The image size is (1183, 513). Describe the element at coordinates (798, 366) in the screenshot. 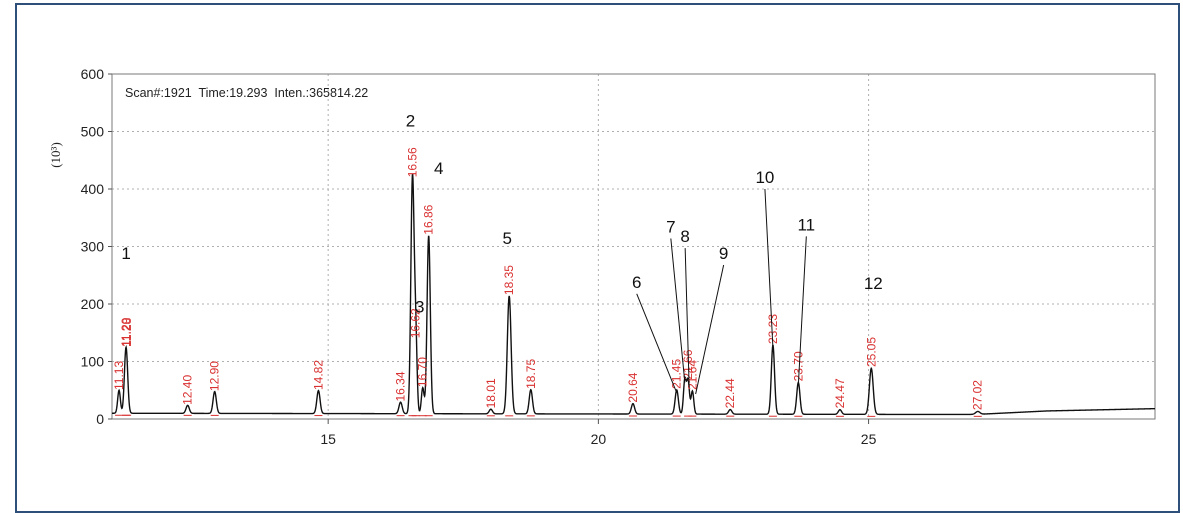

I see `retention-time-label: 23.70` at that location.